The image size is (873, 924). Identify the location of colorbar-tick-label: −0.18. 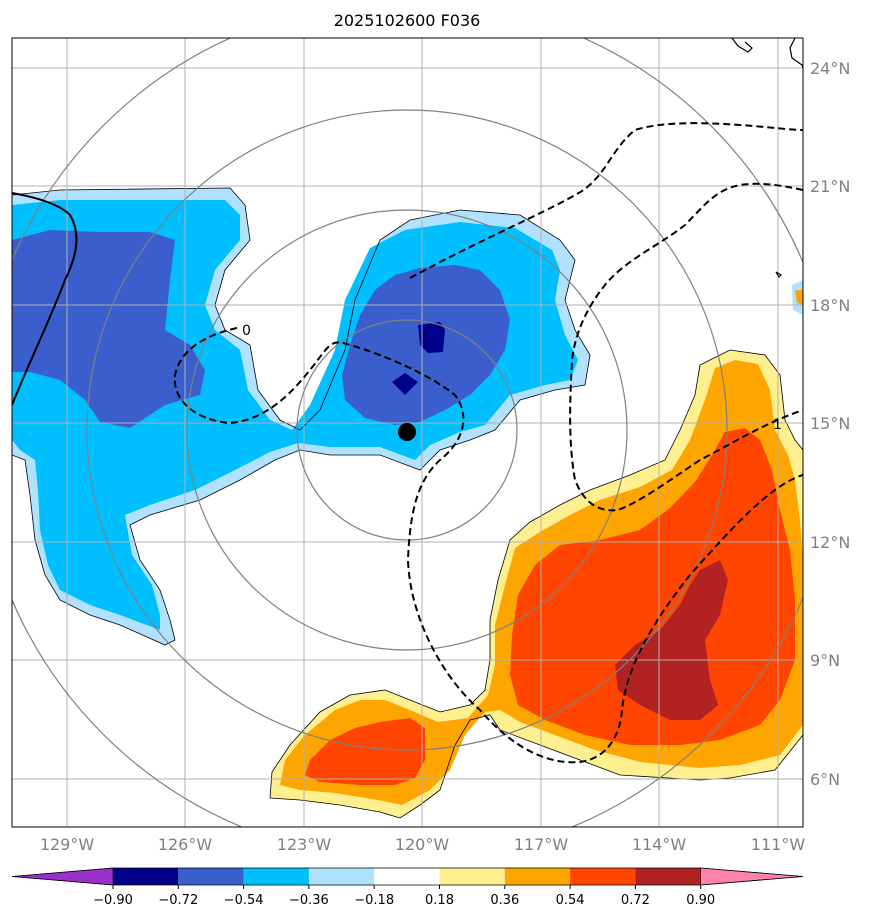
(374, 900).